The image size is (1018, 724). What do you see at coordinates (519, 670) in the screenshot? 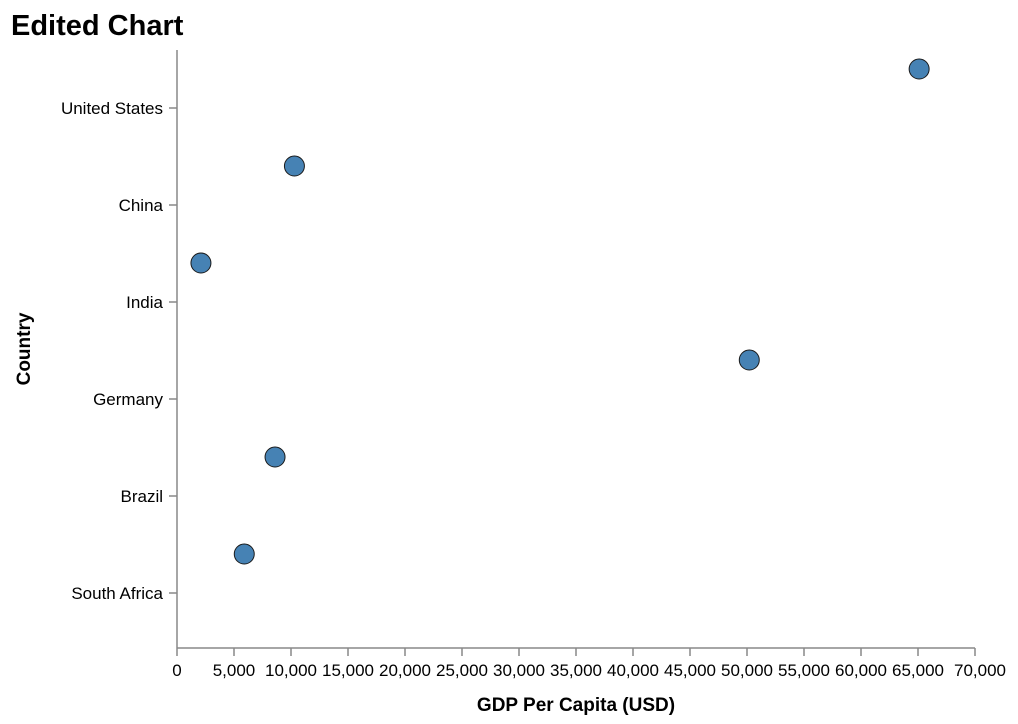
I see `x-tick-label: 30,000` at bounding box center [519, 670].